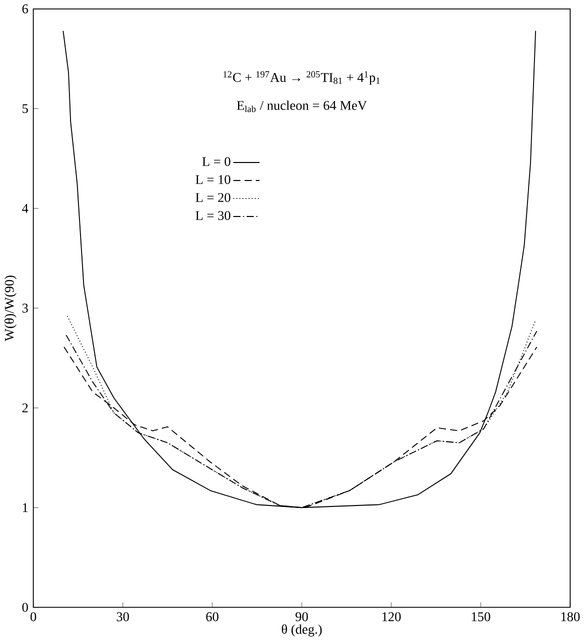 The height and width of the screenshot is (641, 585). Describe the element at coordinates (25, 109) in the screenshot. I see `y-tick-label: 5` at that location.